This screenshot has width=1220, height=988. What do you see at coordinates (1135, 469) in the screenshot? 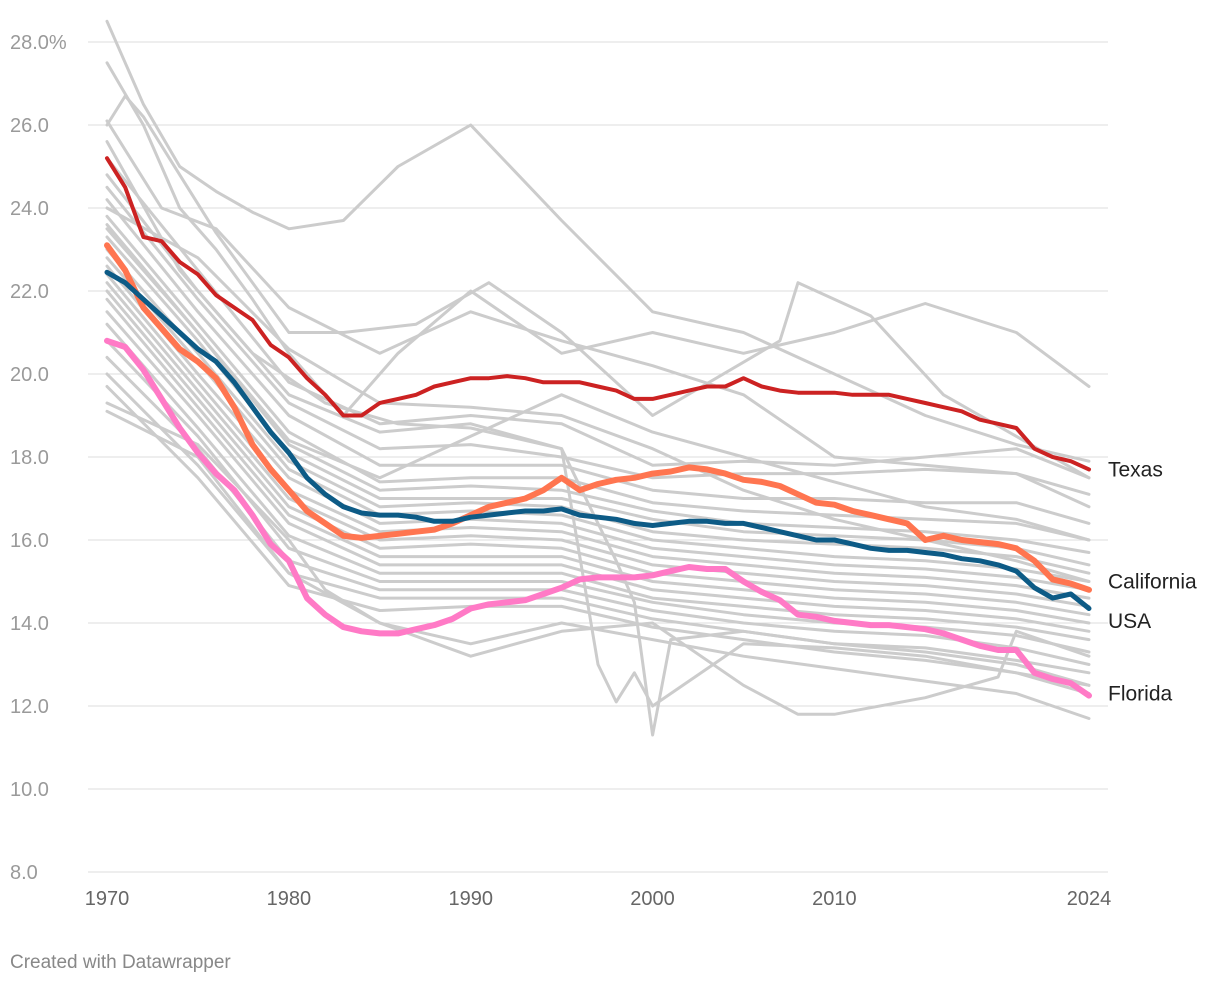
I see `texas-label: Texas` at bounding box center [1135, 469].